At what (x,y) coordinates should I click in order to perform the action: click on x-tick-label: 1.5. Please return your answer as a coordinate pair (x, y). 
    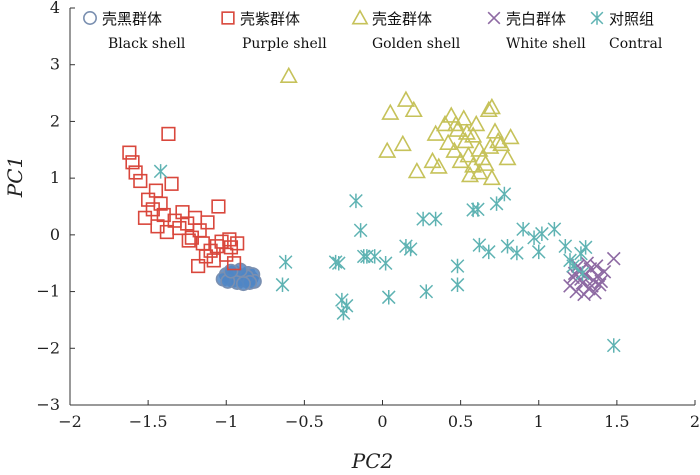
    Looking at the image, I should click on (616, 421).